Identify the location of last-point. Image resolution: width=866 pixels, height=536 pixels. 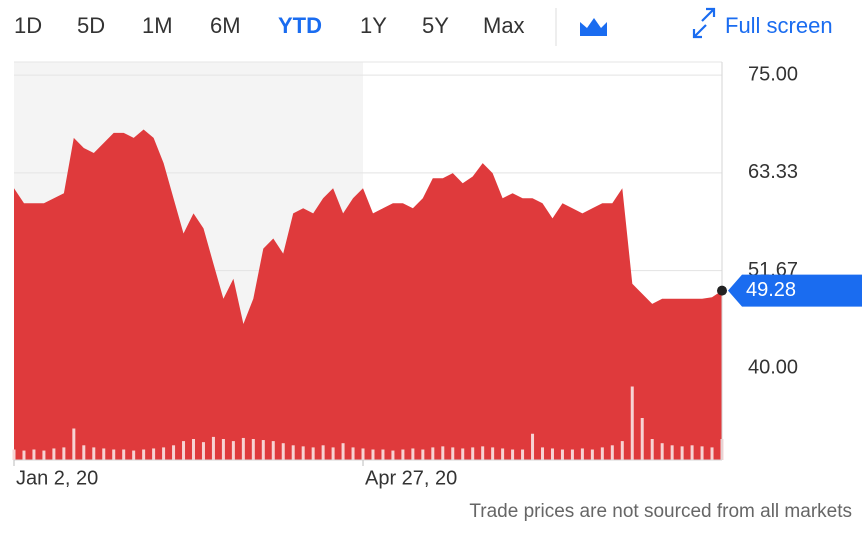
(722, 290).